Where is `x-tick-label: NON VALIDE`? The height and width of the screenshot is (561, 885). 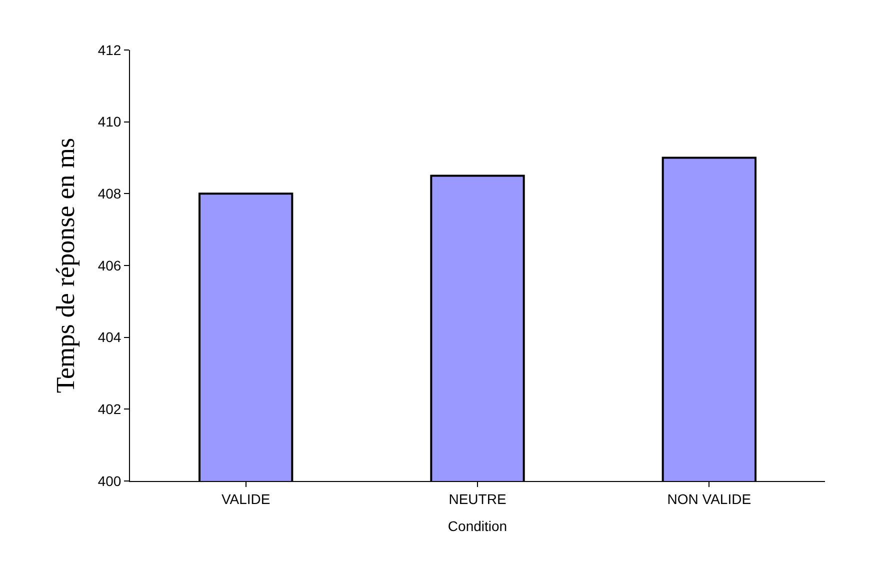 x-tick-label: NON VALIDE is located at coordinates (709, 498).